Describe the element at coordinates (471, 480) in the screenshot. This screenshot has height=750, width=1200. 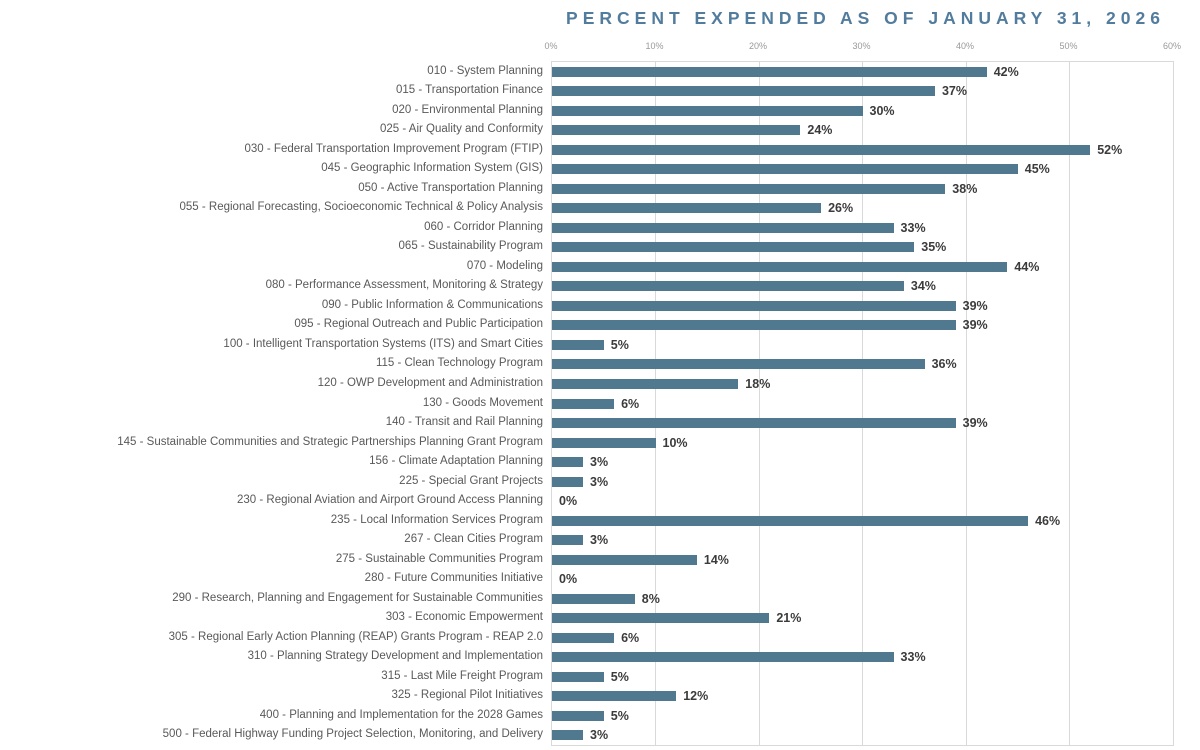
I see `category-label: 225 - Special Grant Projects` at that location.